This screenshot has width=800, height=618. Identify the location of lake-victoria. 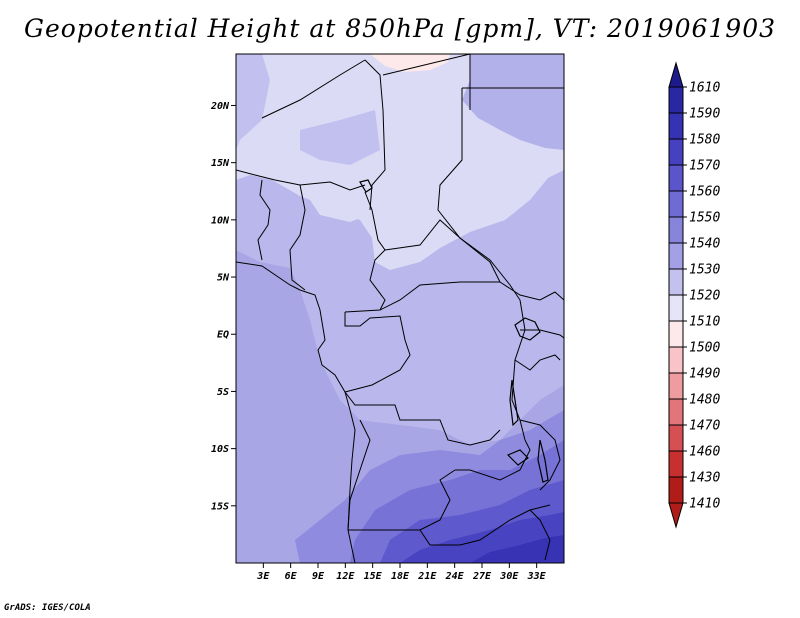
(527, 329).